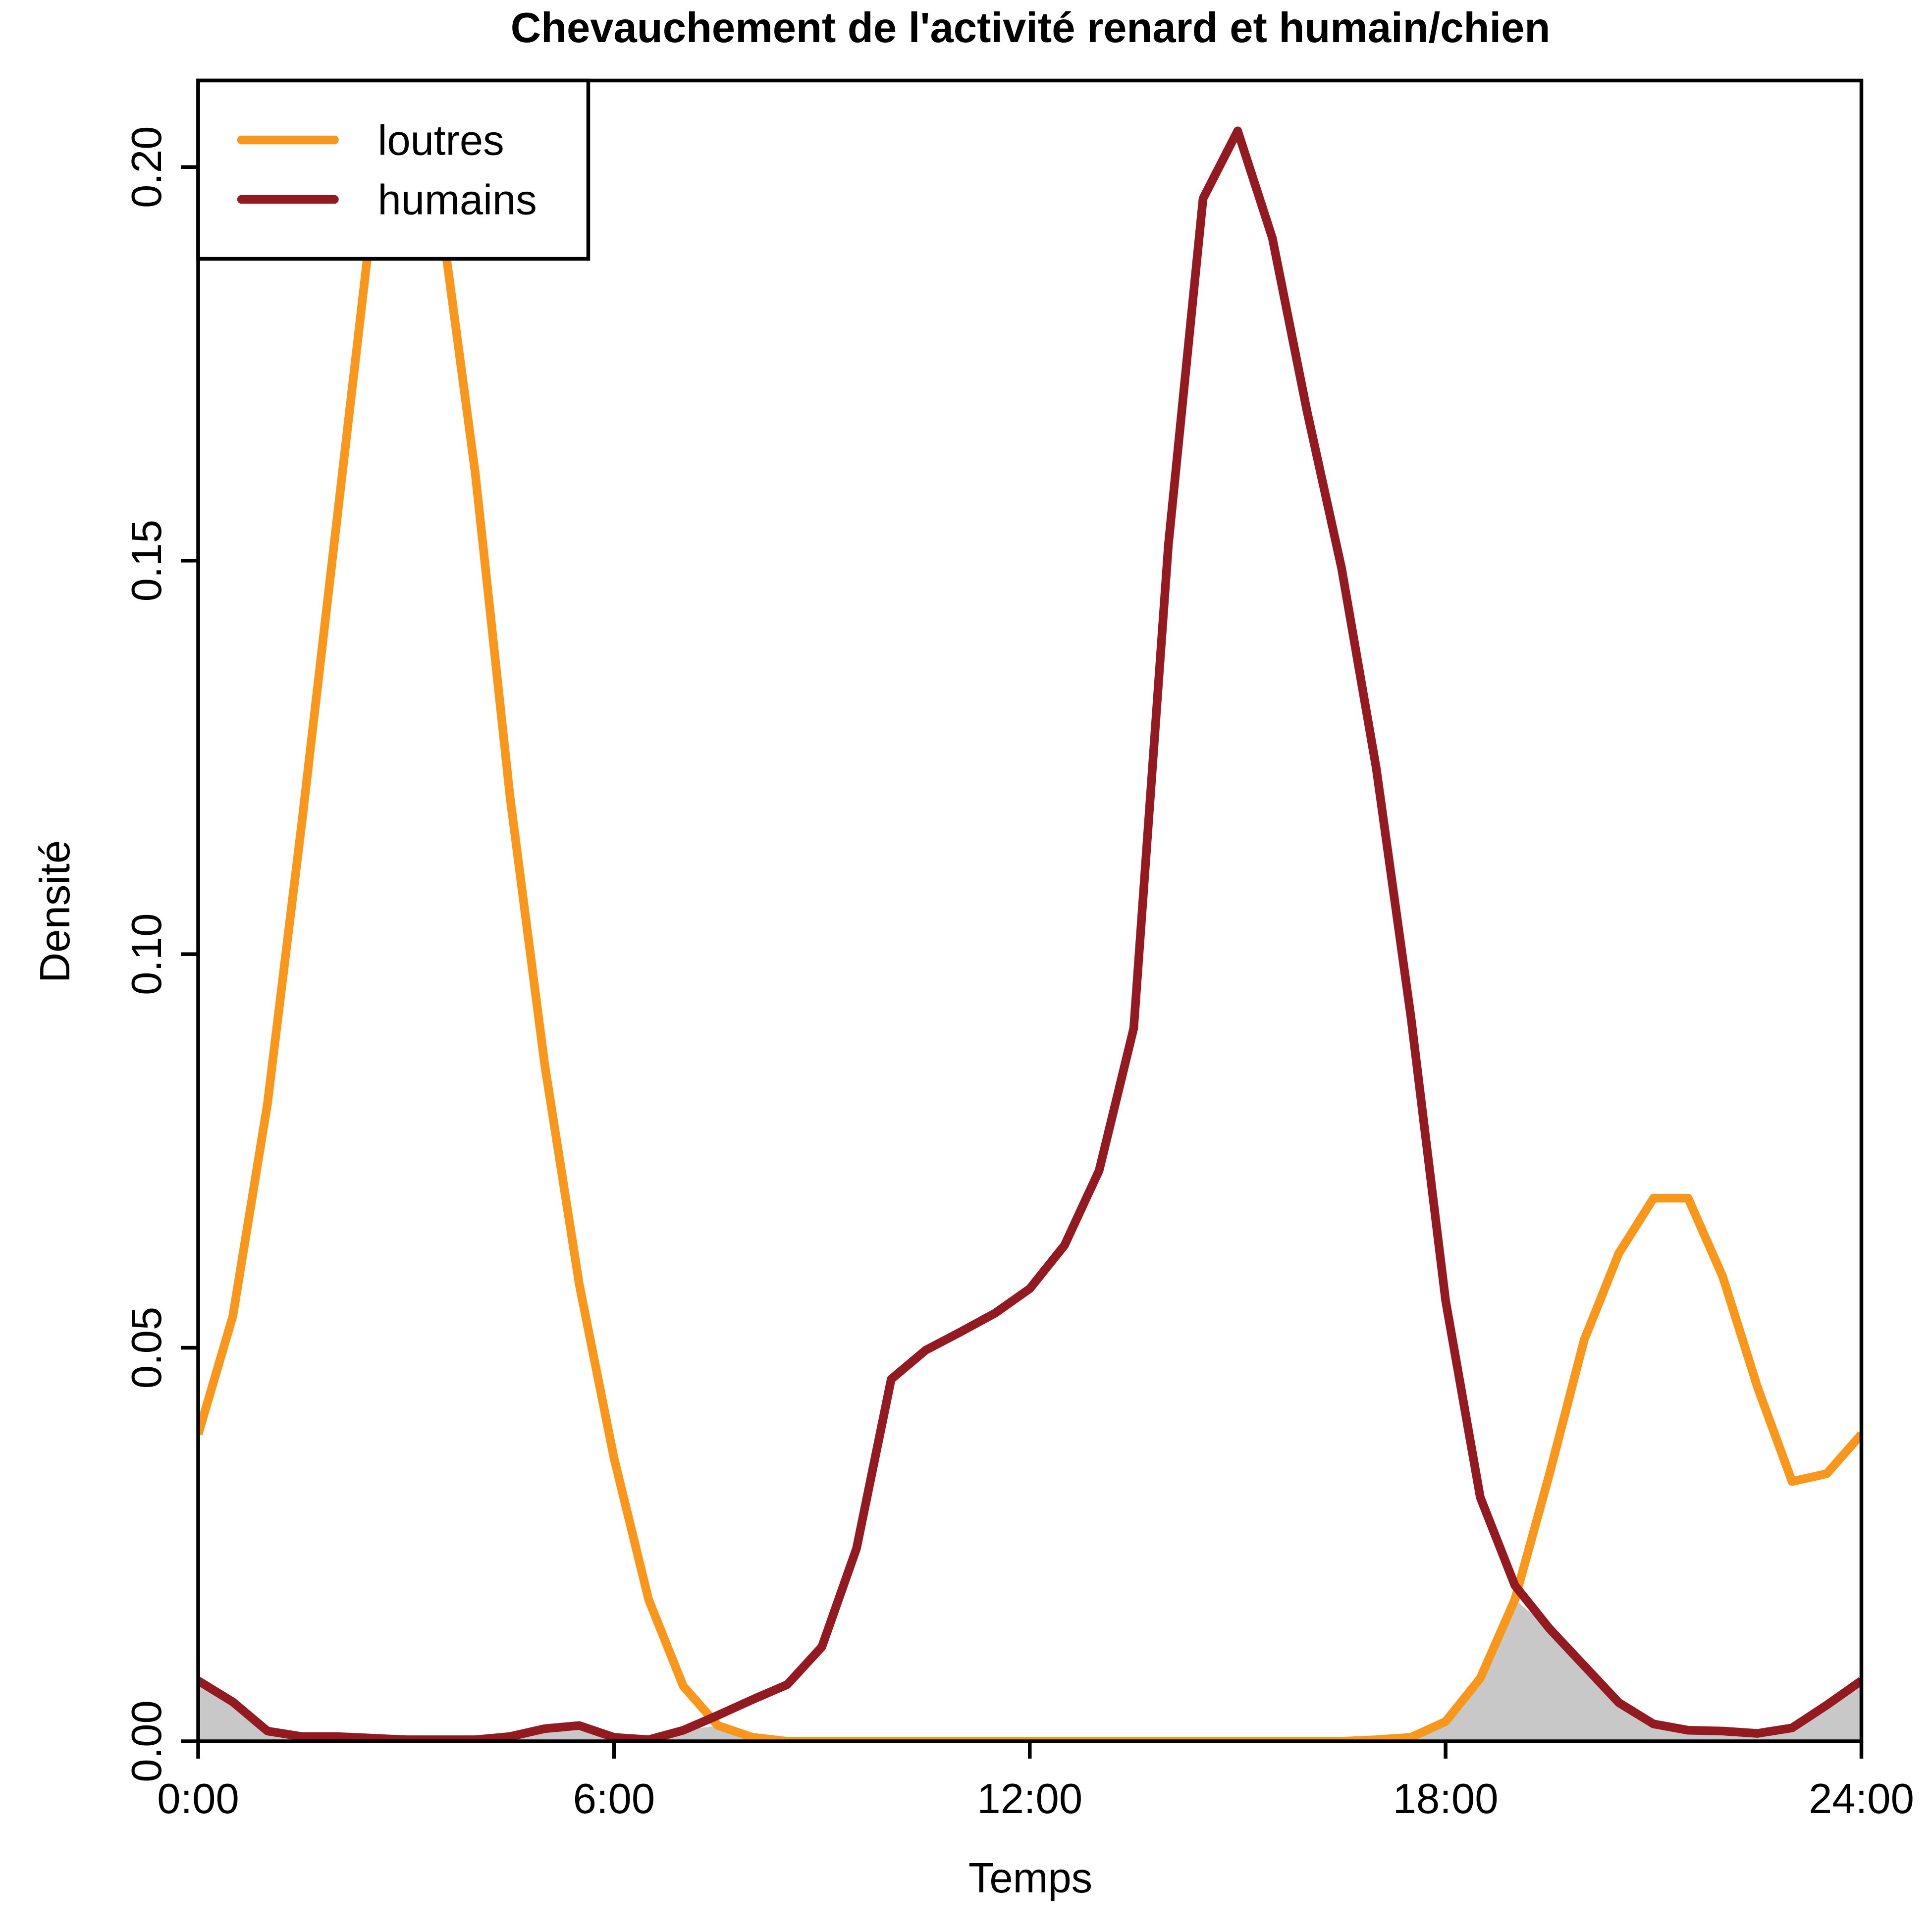 The width and height of the screenshot is (1932, 1932). I want to click on legend-label: humains, so click(457, 200).